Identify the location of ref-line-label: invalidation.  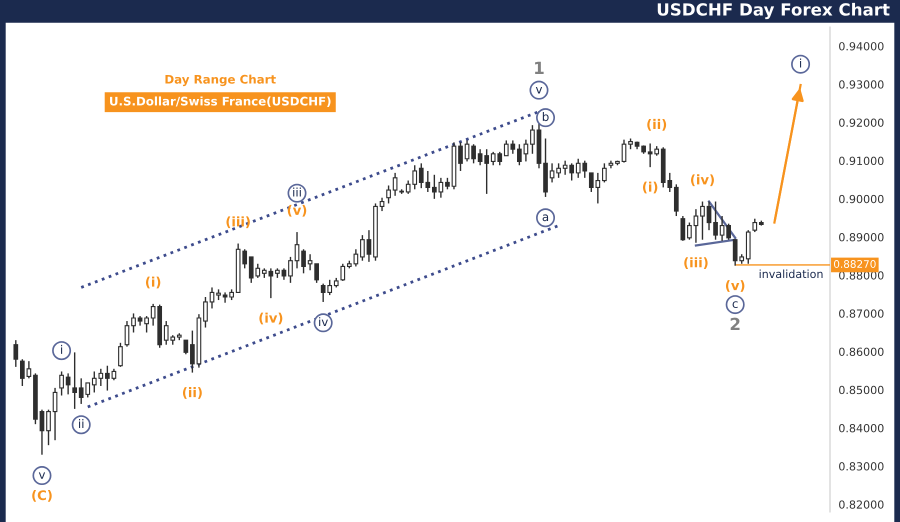
(791, 274).